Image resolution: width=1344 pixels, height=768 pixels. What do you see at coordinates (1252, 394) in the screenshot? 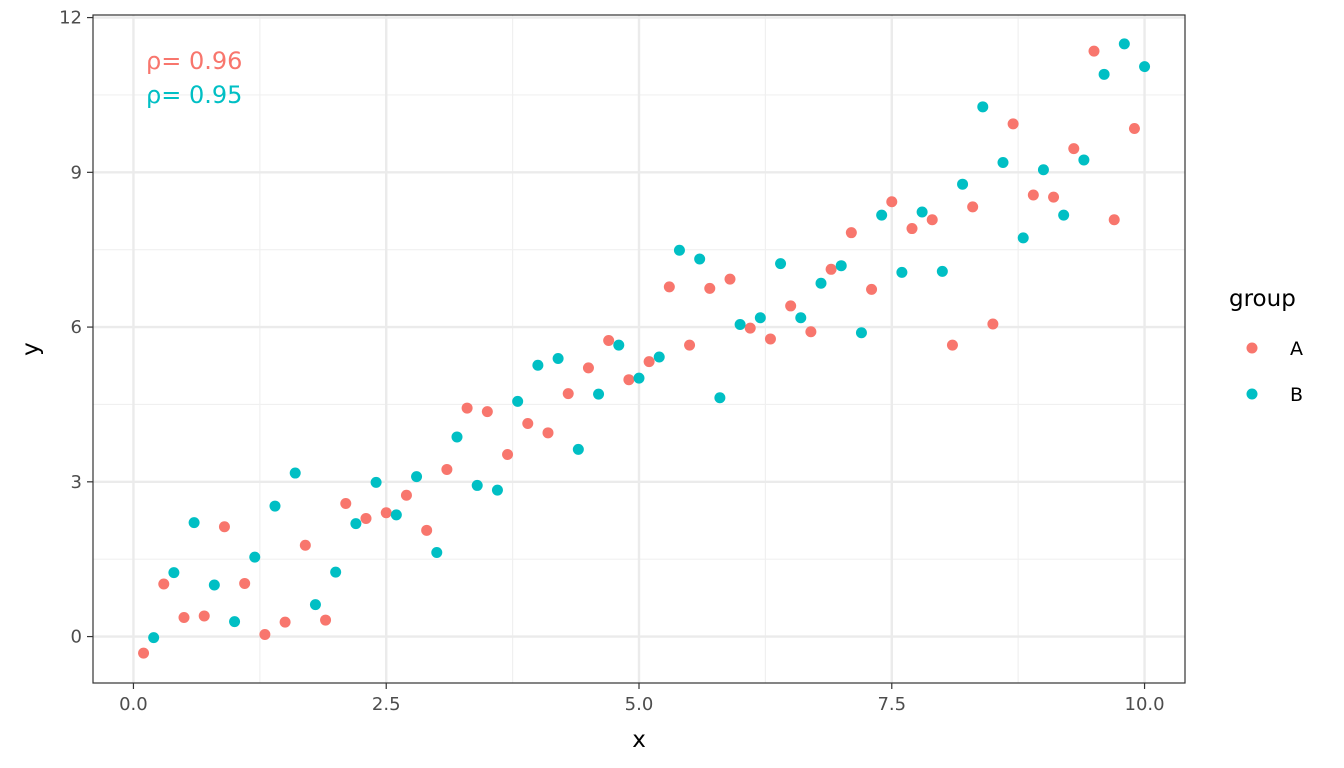
I see `legend-key-b` at bounding box center [1252, 394].